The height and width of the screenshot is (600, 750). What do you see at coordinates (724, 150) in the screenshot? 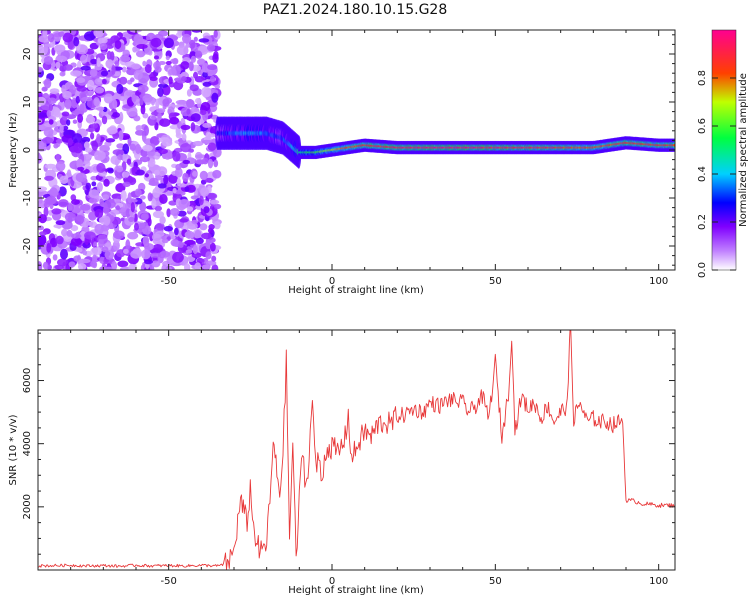
I see `colorbar-gradient` at bounding box center [724, 150].